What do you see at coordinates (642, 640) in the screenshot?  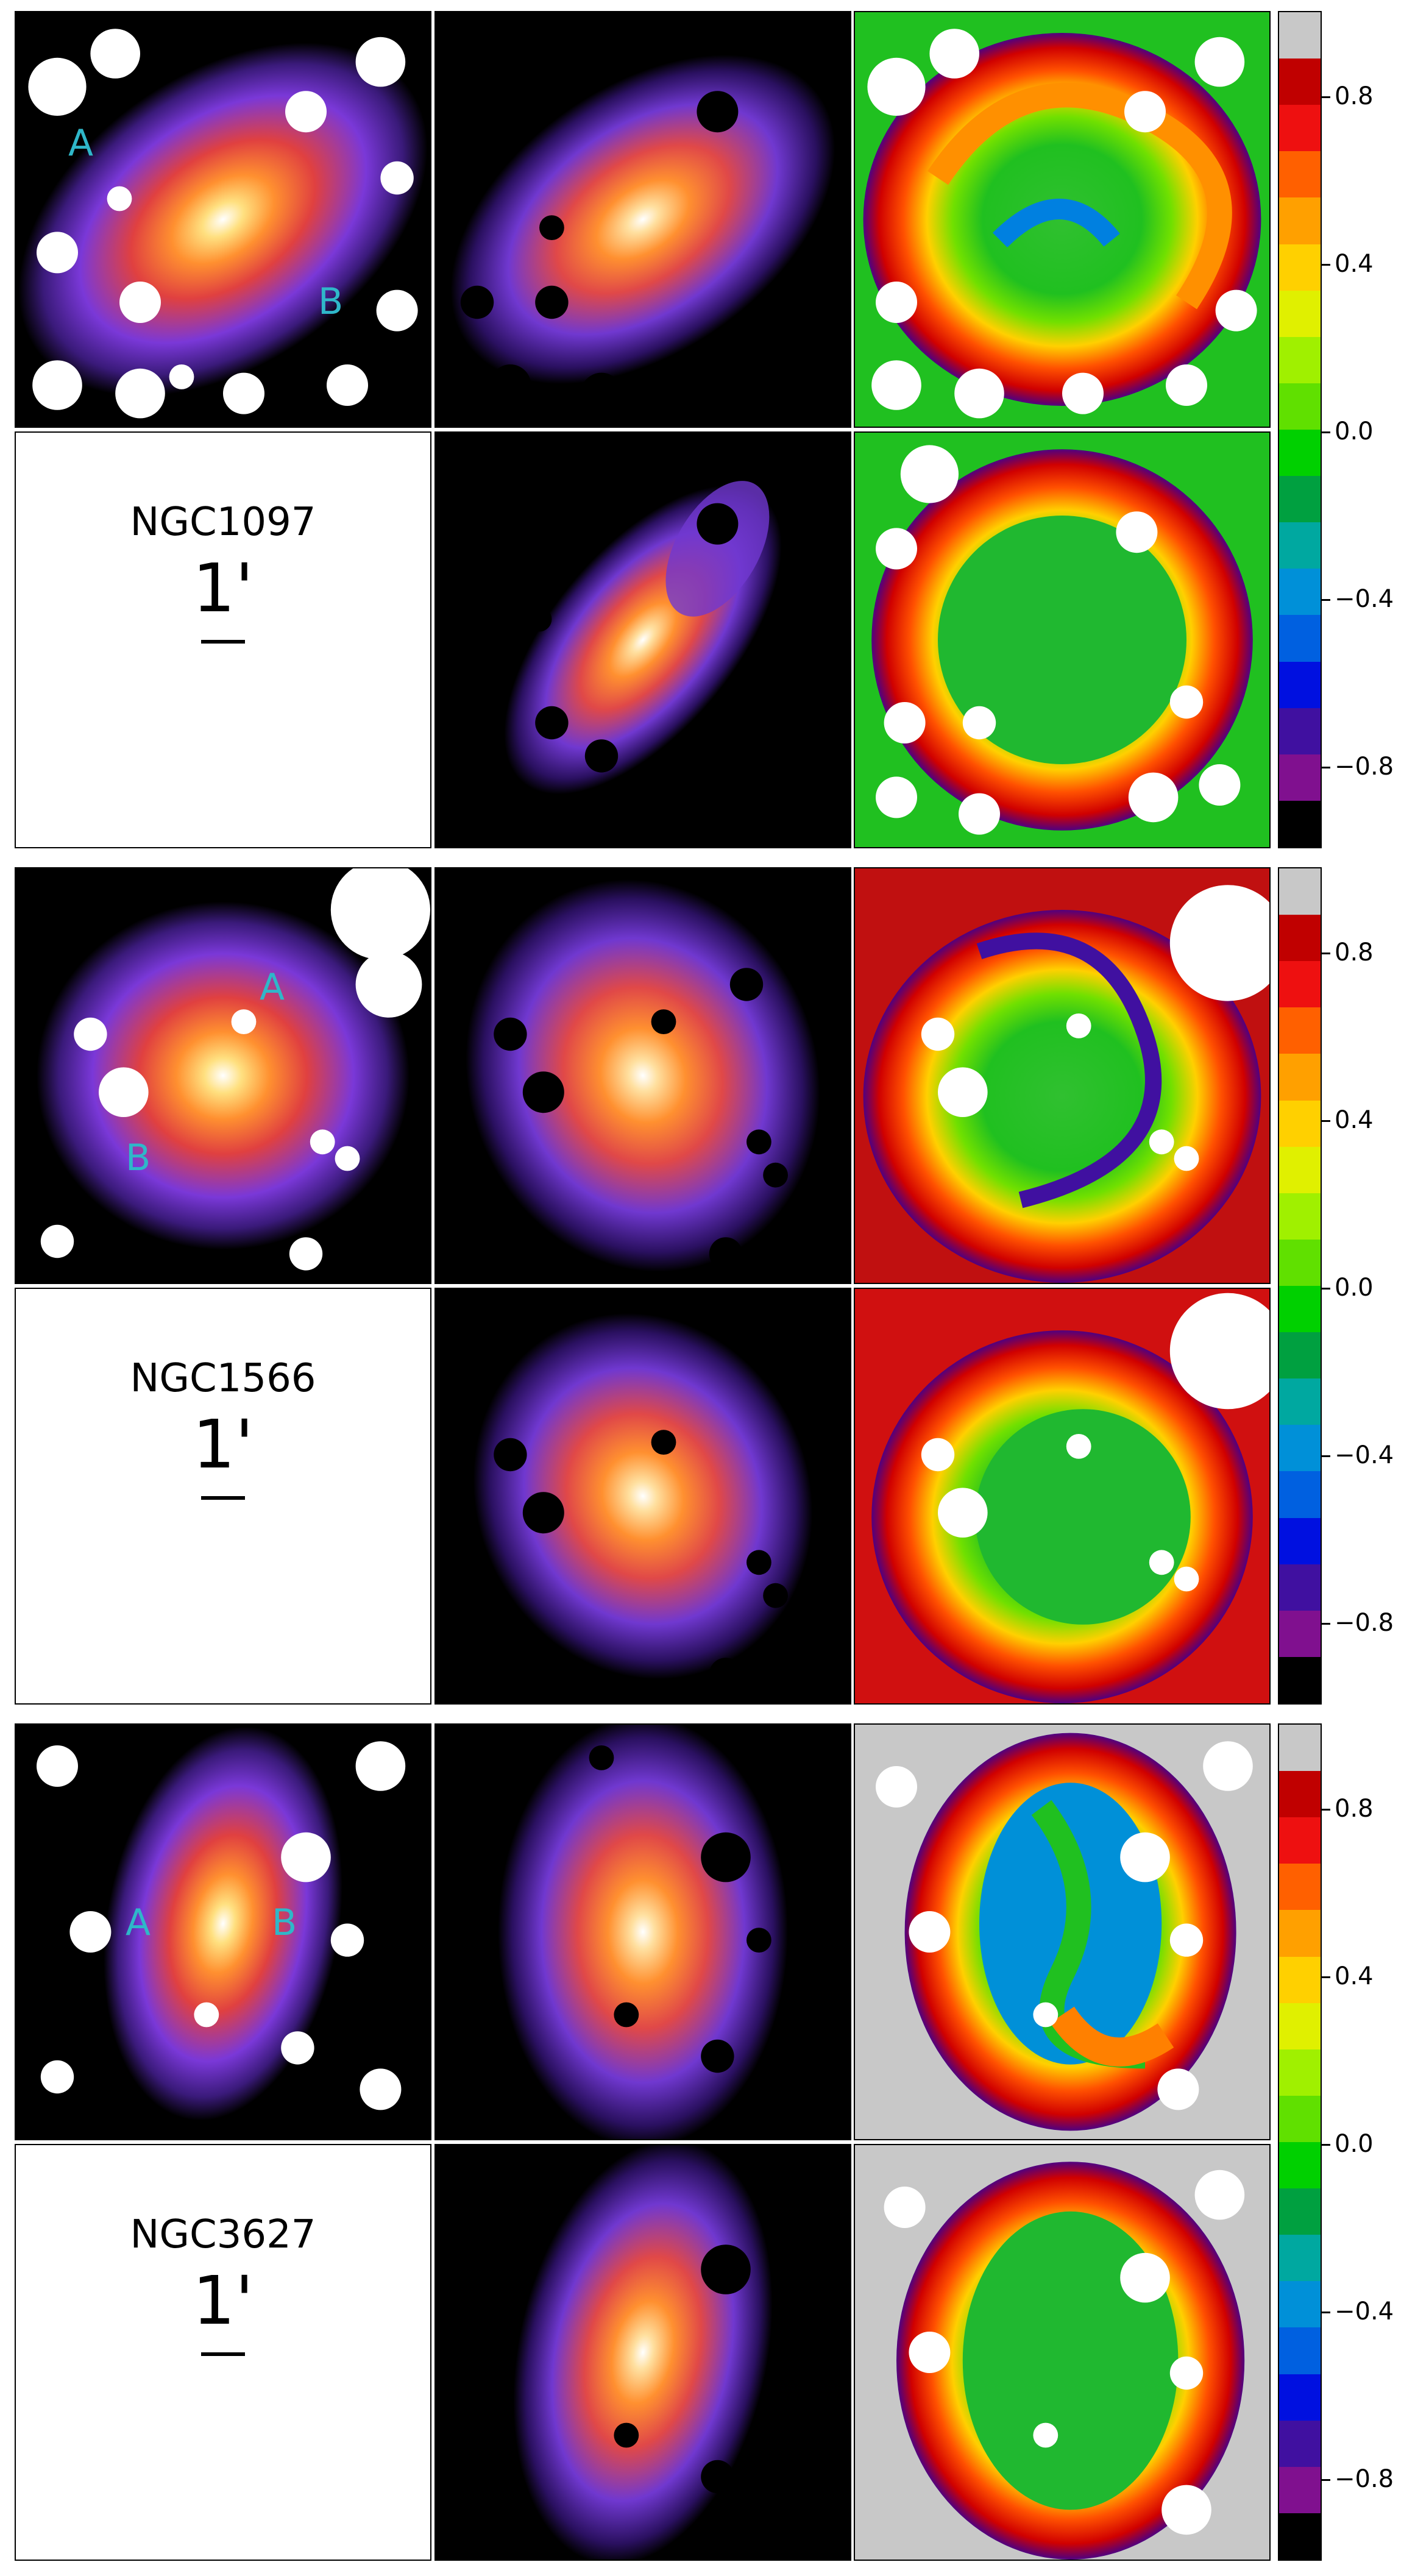 I see `ngc1097-component-model` at bounding box center [642, 640].